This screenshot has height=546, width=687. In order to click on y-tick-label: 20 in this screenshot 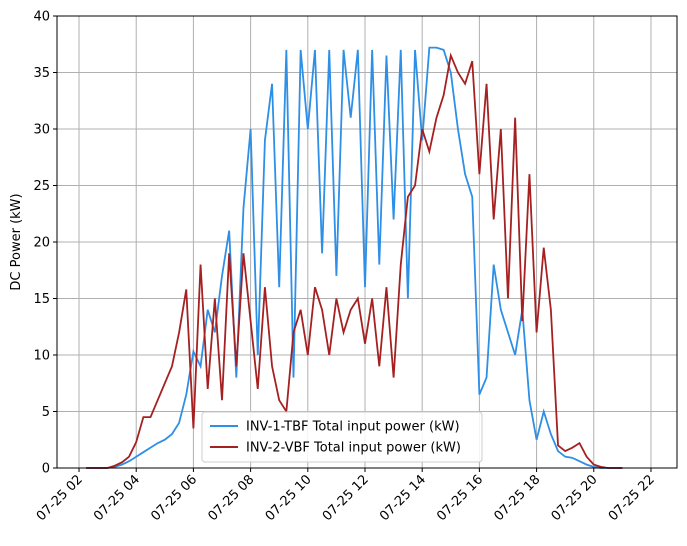, I will do `click(41, 243)`.